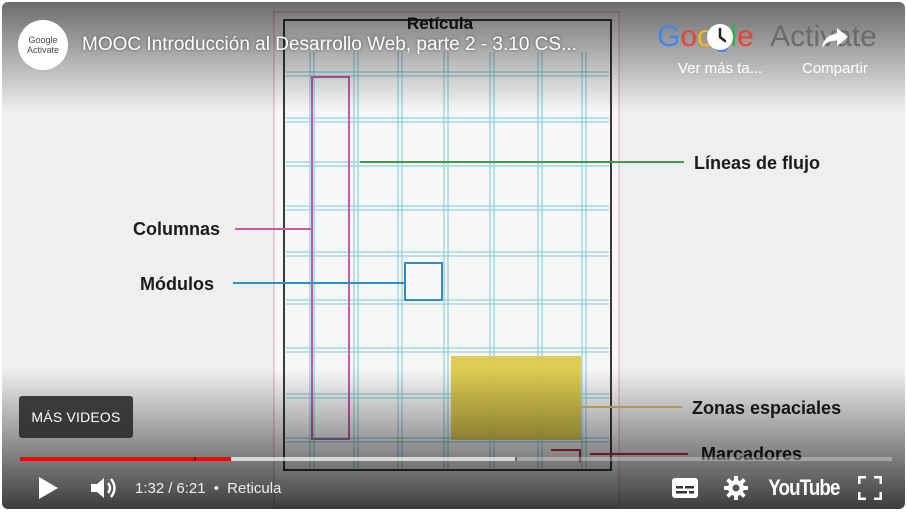 The image size is (907, 513). Describe the element at coordinates (76, 417) in the screenshot. I see `more-videos-button: MÁS VIDEOS` at that location.